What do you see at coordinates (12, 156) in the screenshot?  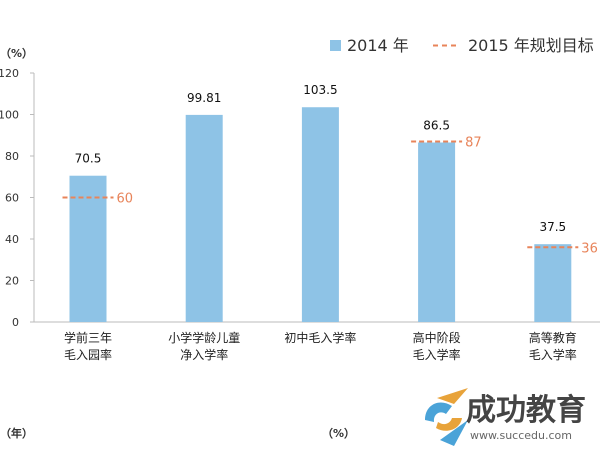 I see `y-tick-label: 80` at bounding box center [12, 156].